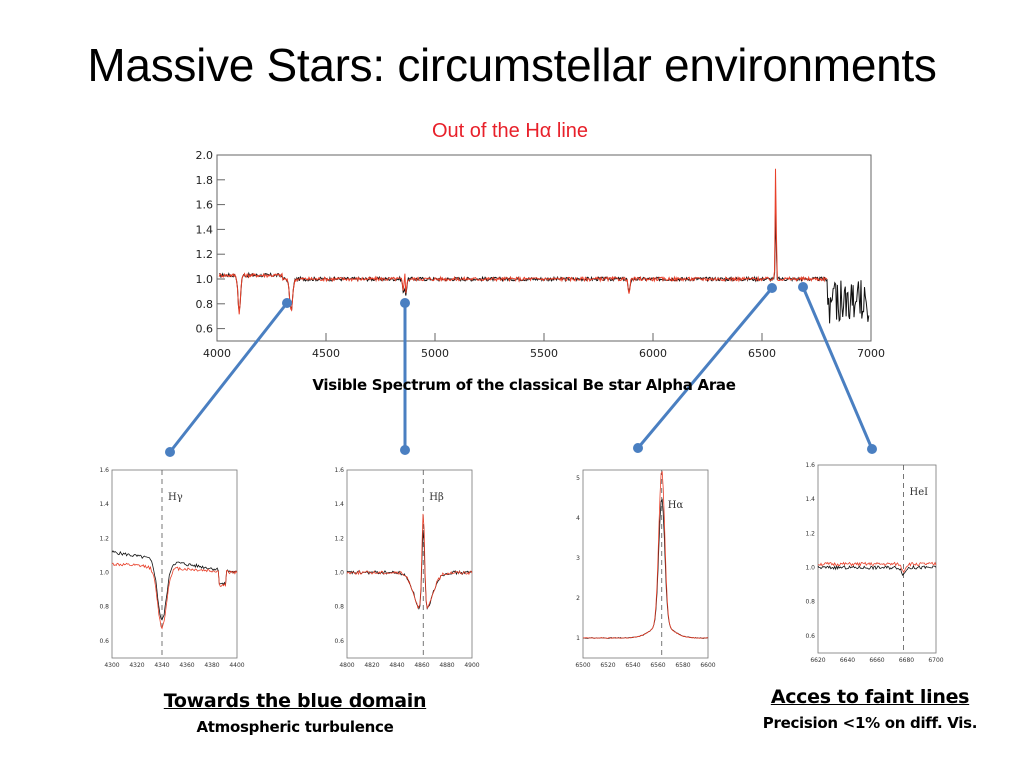 The image size is (1024, 768). Describe the element at coordinates (876, 660) in the screenshot. I see `inset-x-tick-label: 6660` at that location.